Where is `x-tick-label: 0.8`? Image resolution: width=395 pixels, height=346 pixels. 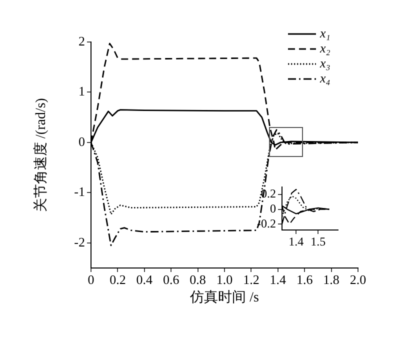 x-tick-label: 0.8 is located at coordinates (198, 280).